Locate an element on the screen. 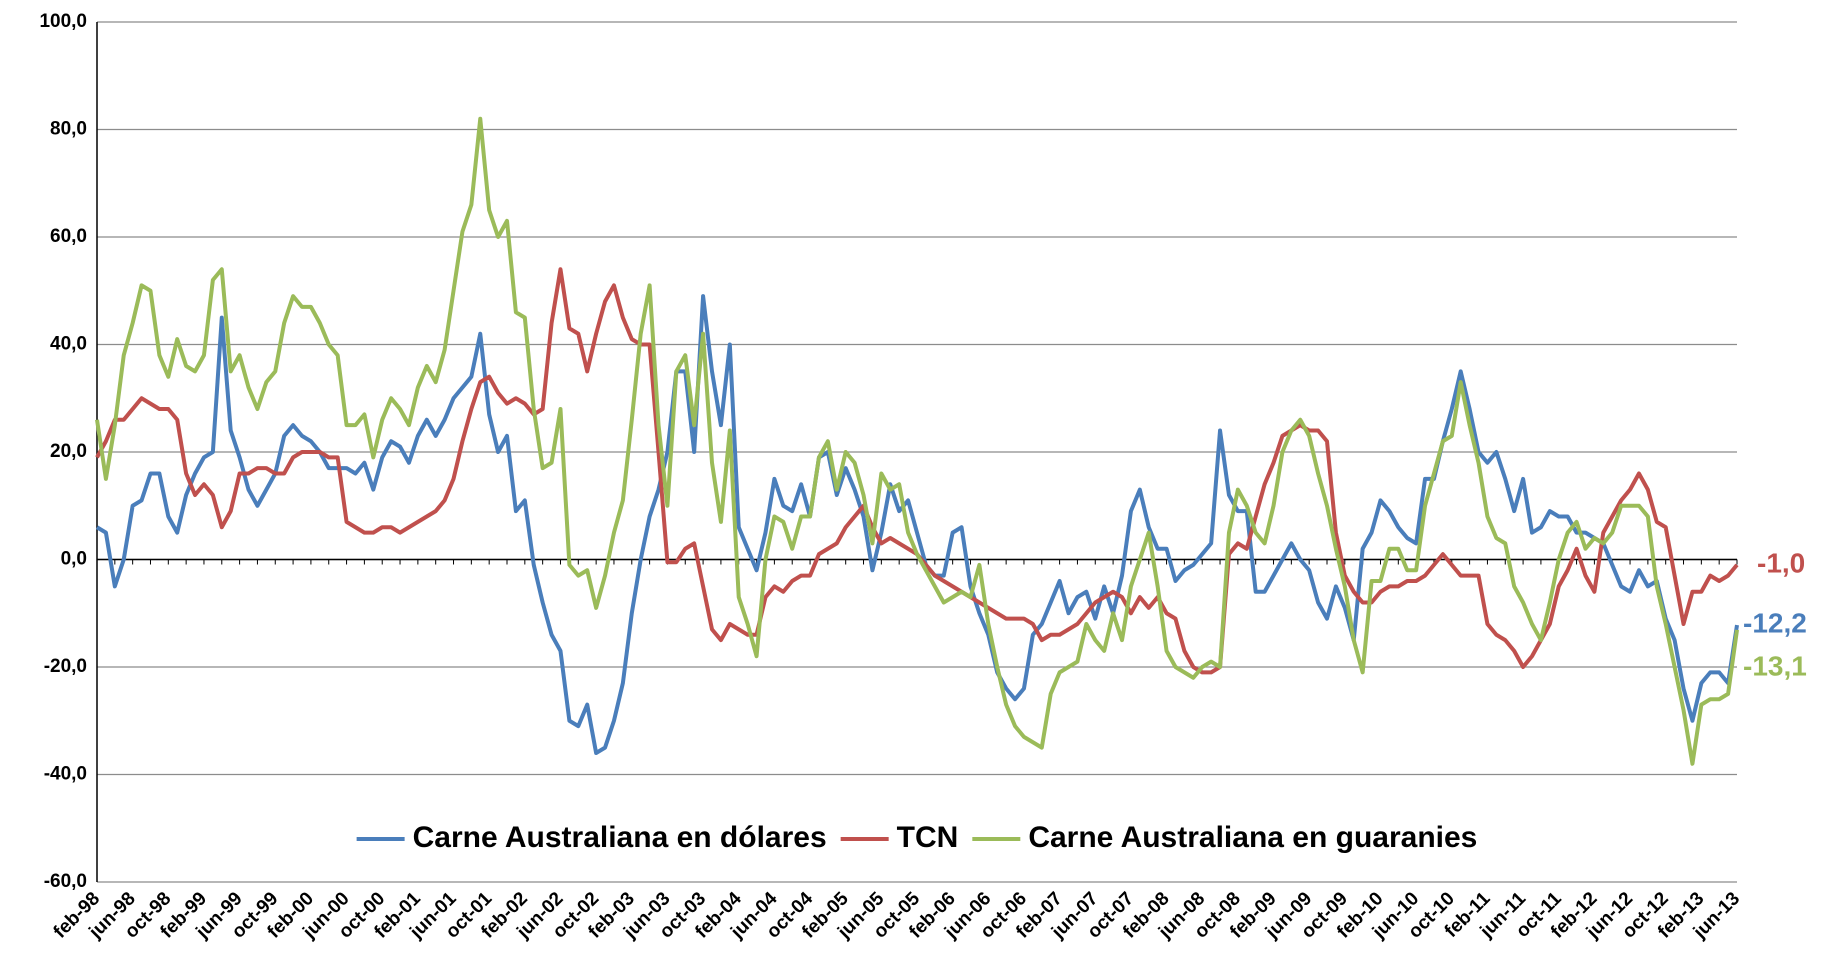 This screenshot has height=974, width=1825. end-value-label: -12,2 is located at coordinates (1775, 622).